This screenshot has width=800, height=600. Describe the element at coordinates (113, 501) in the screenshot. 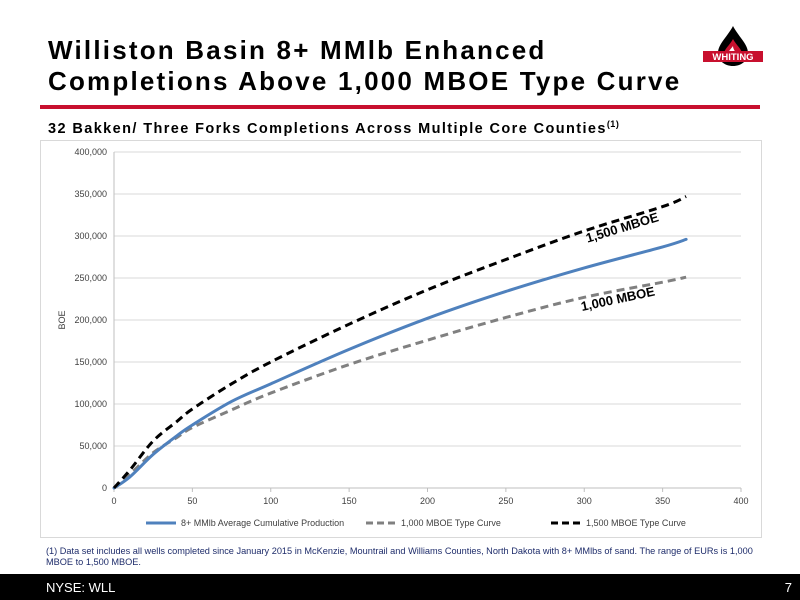

I see `x-tick-label: 0` at that location.